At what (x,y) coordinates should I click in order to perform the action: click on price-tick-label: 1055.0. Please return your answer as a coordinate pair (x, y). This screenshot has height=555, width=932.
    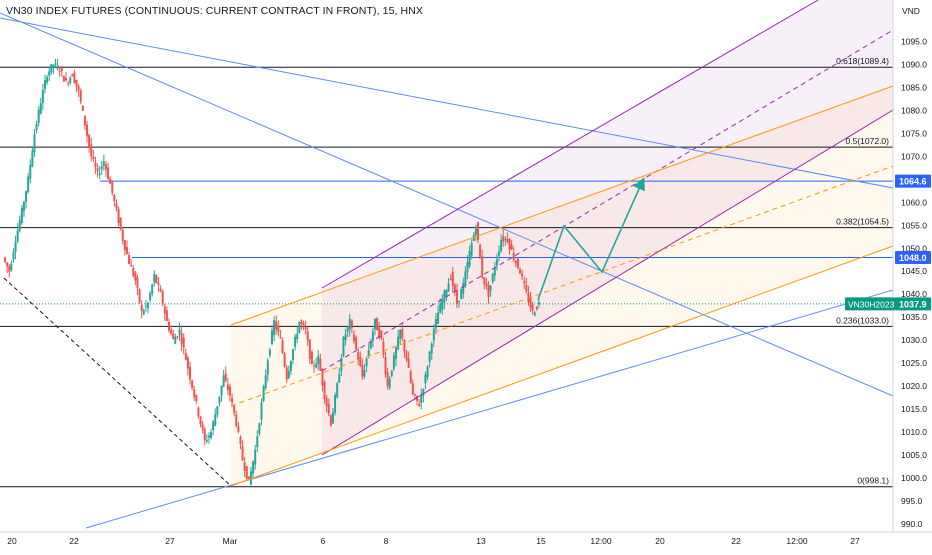
    Looking at the image, I should click on (914, 225).